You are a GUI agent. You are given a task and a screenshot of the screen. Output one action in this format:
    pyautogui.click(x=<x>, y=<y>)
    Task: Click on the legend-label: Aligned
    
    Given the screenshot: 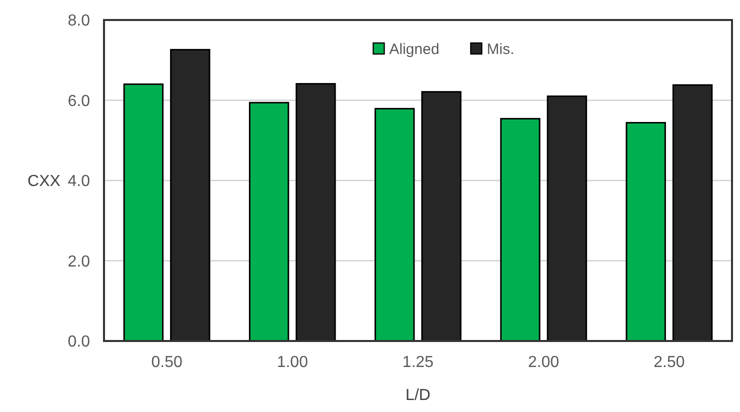 What is the action you would take?
    pyautogui.click(x=414, y=49)
    